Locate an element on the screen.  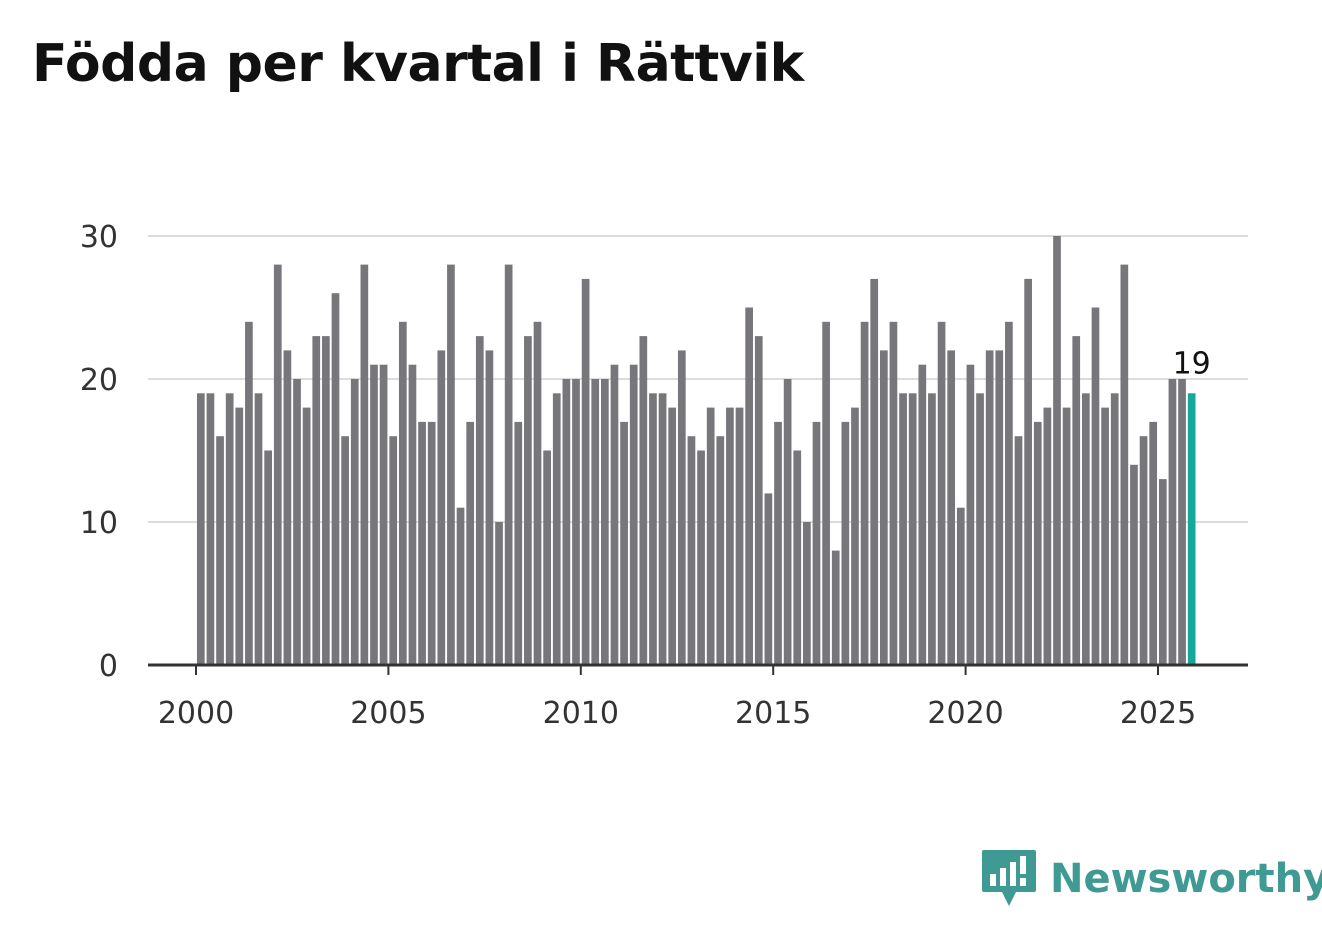
y-tick-label: 20 is located at coordinates (99, 380).